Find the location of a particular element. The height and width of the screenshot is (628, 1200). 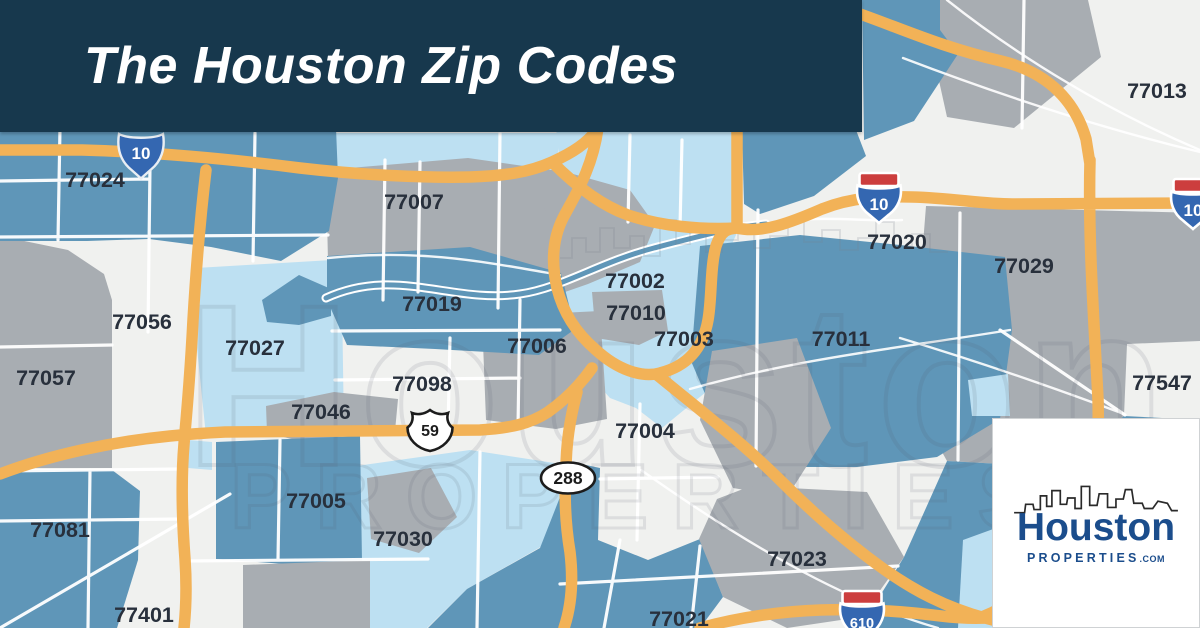

logo-subtitle: PROPERTIES.COM is located at coordinates (1096, 558).